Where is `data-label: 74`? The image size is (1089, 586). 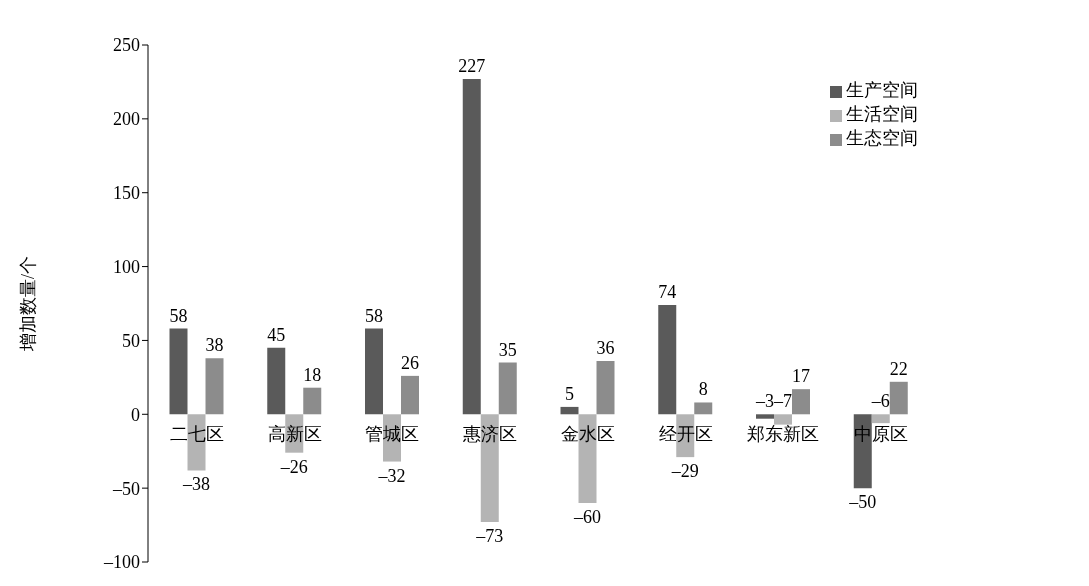 data-label: 74 is located at coordinates (667, 291).